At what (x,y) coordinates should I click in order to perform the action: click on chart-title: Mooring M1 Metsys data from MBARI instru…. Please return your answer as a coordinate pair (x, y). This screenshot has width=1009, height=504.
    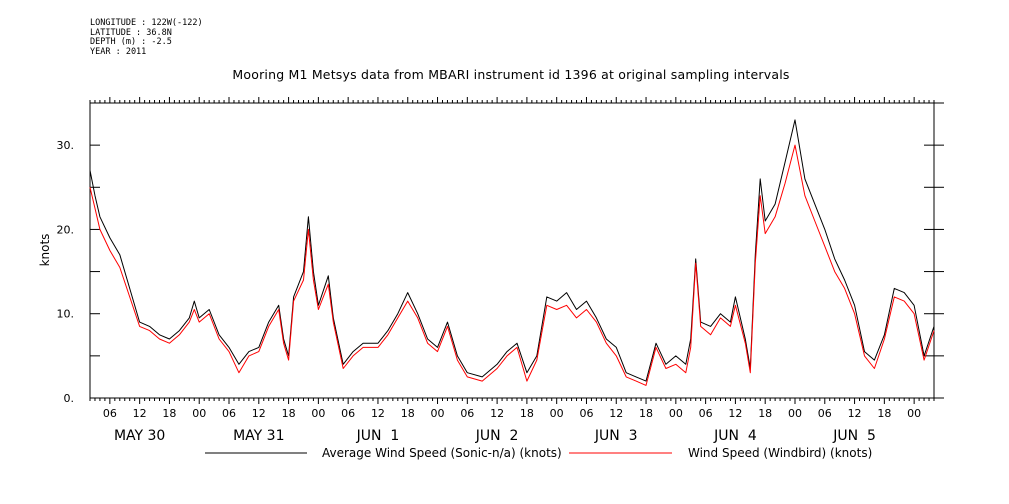
    Looking at the image, I should click on (511, 74).